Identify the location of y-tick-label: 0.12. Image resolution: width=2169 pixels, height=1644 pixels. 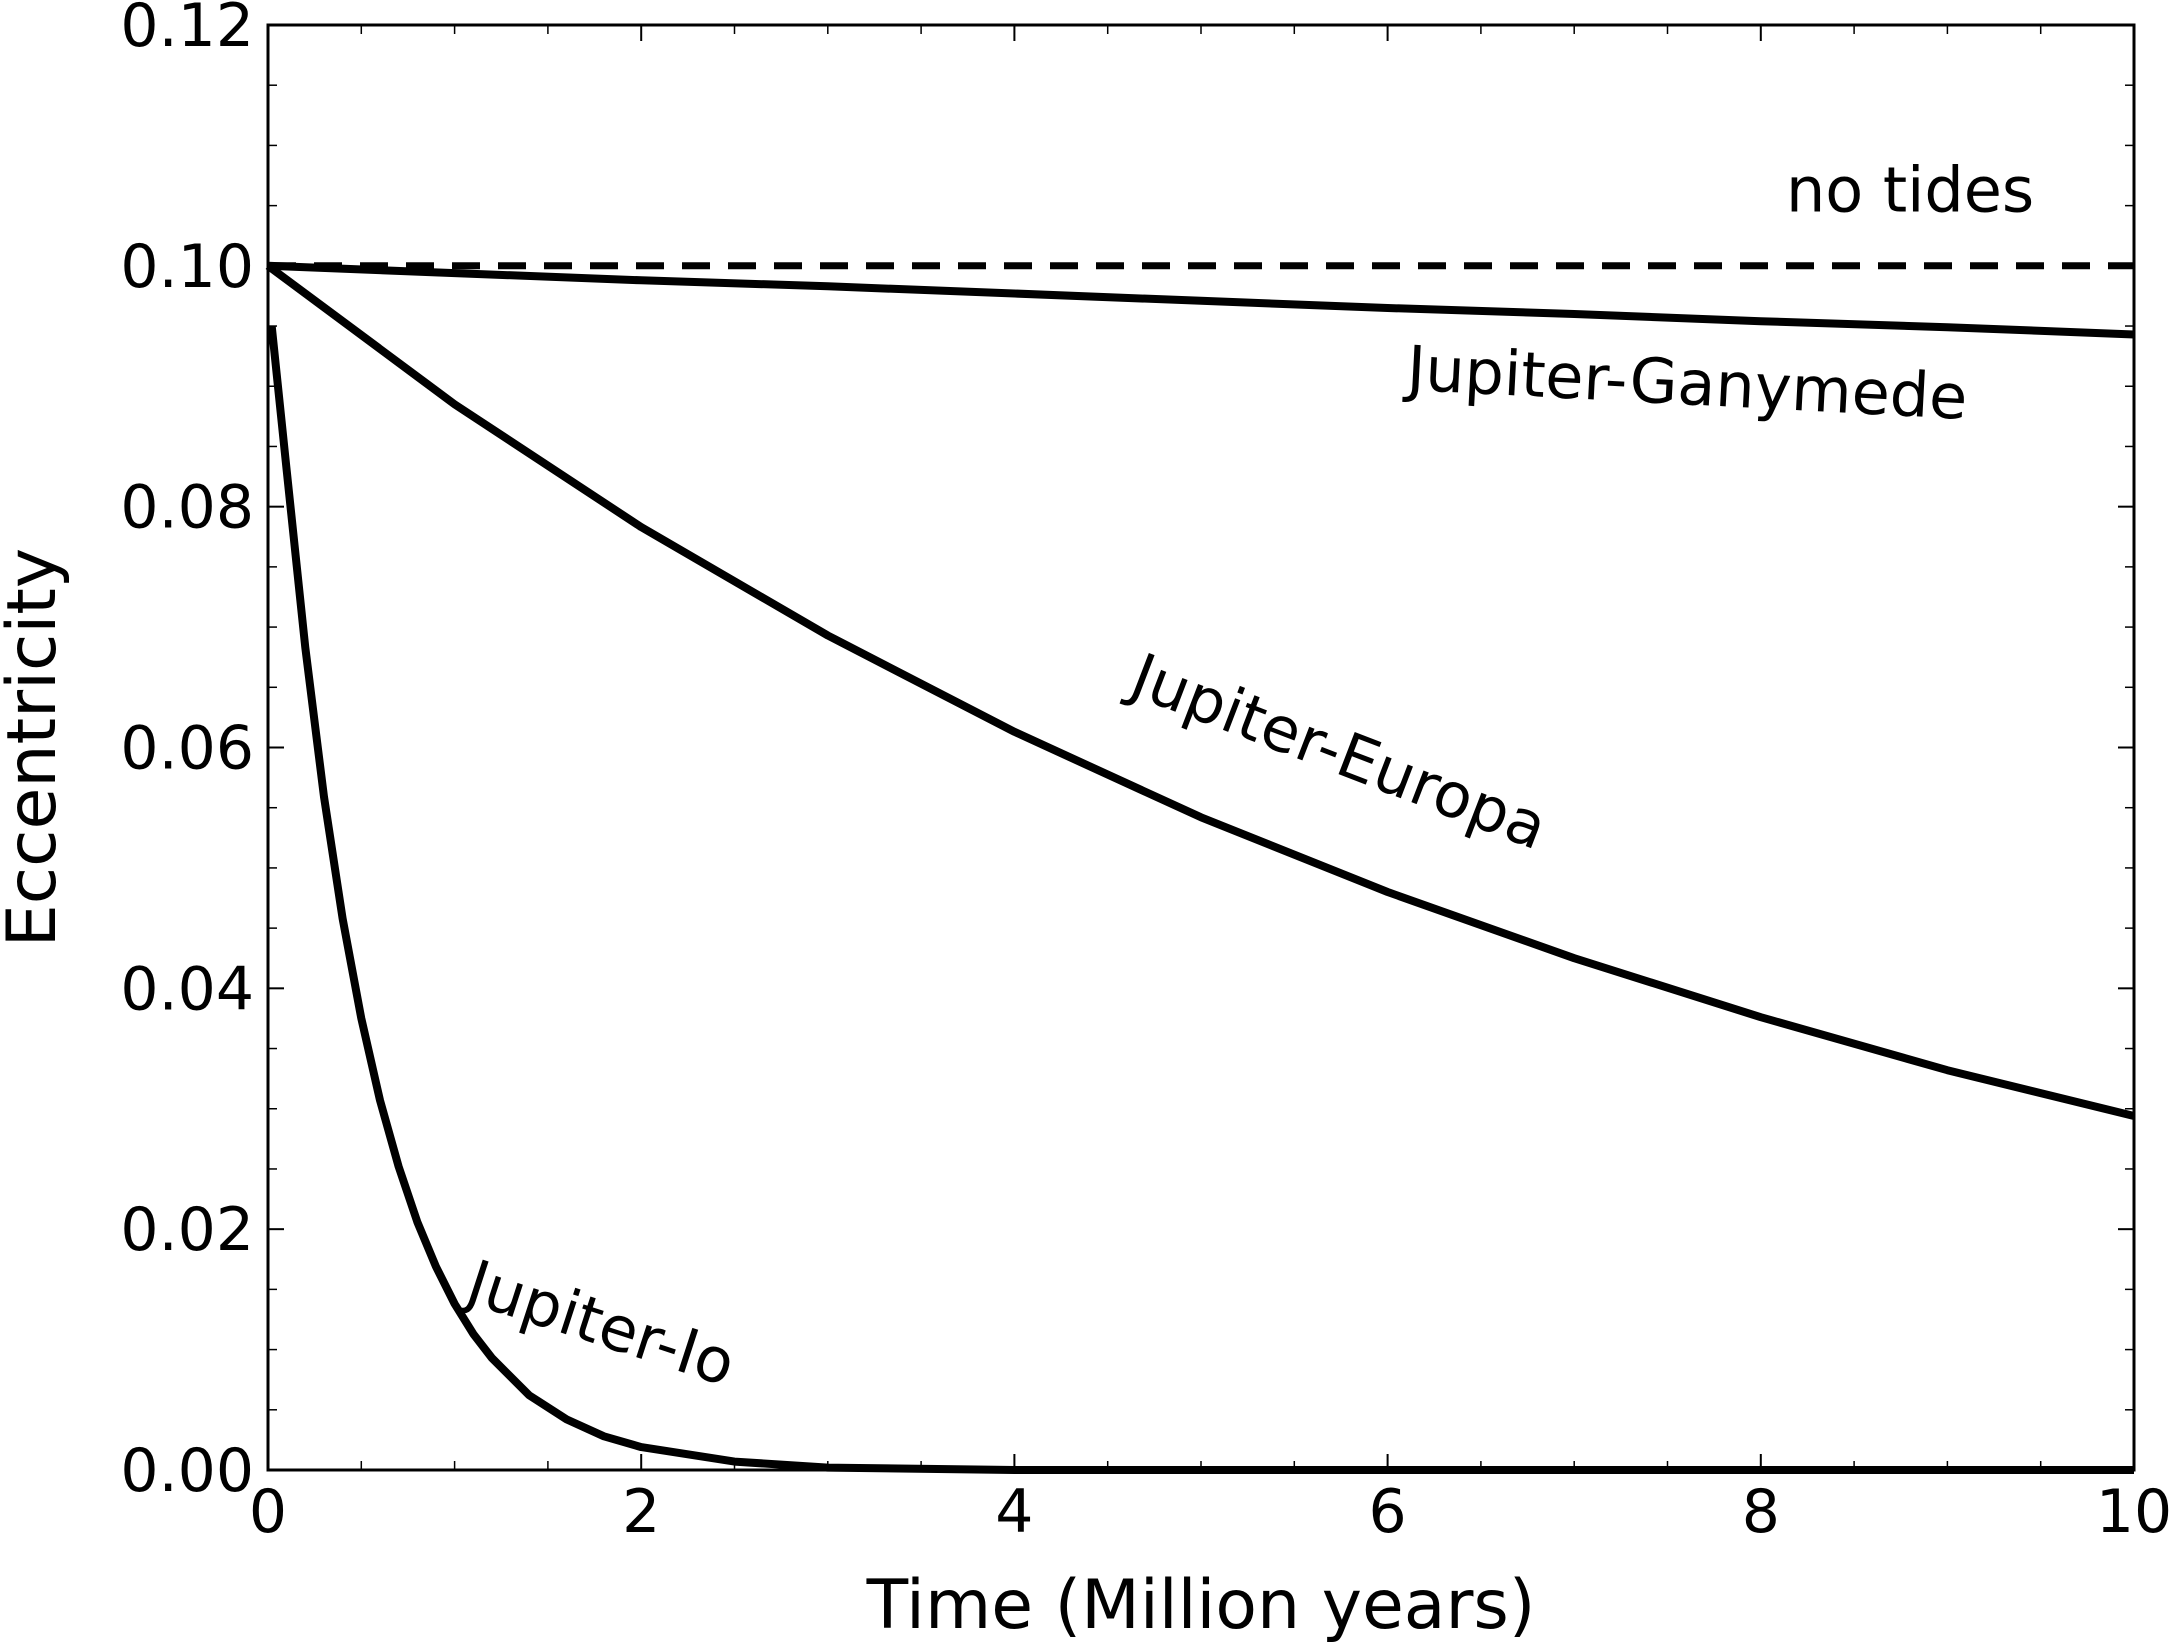
(187, 30).